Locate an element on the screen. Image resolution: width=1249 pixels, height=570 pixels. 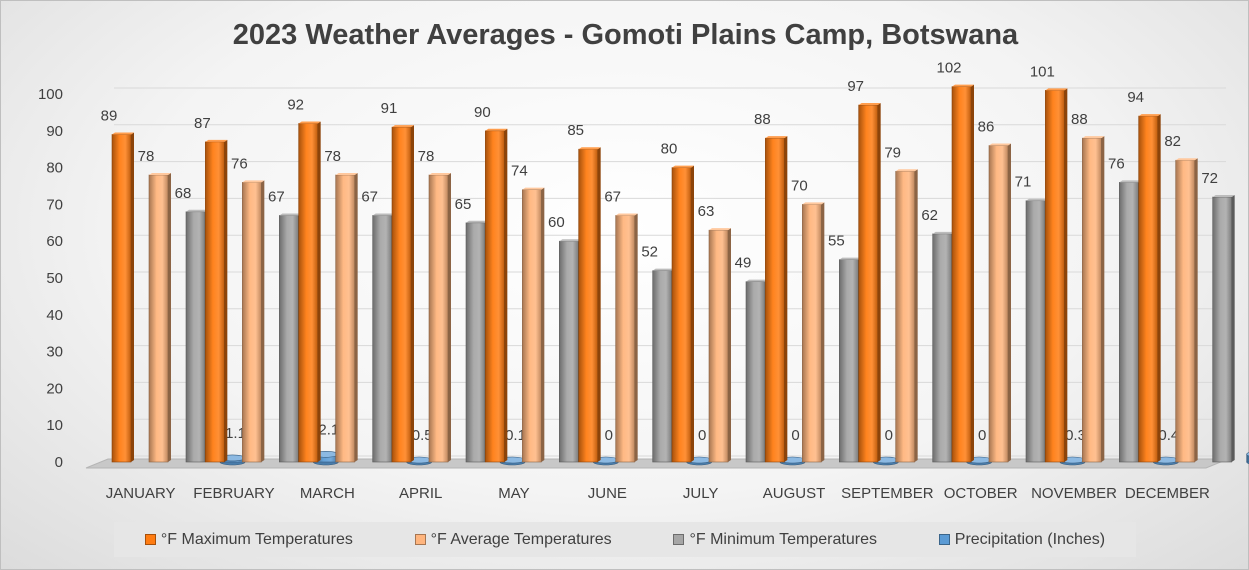
y-tick-label: 60 is located at coordinates (54, 241).